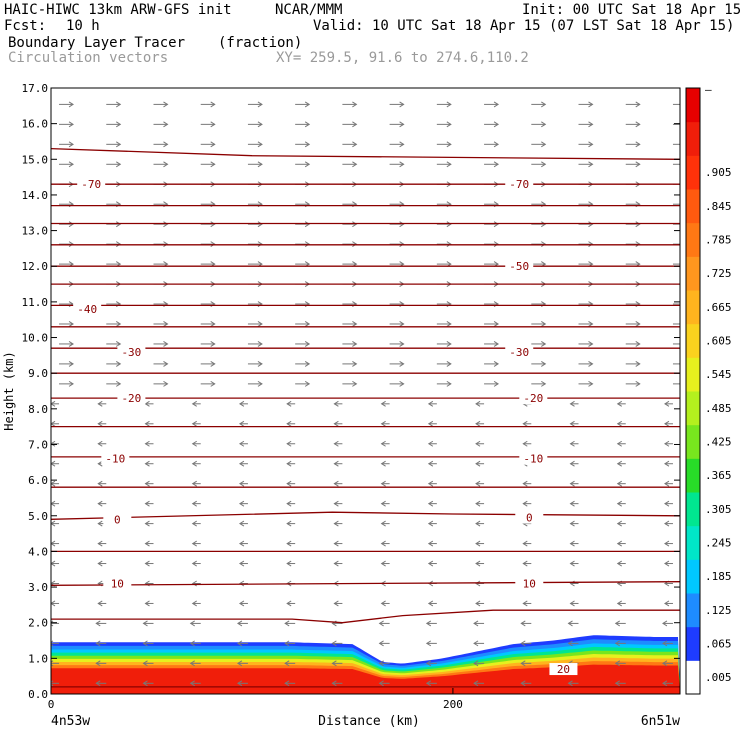 The image size is (740, 740). Describe the element at coordinates (718, 576) in the screenshot. I see `colorbar-label: .185` at that location.